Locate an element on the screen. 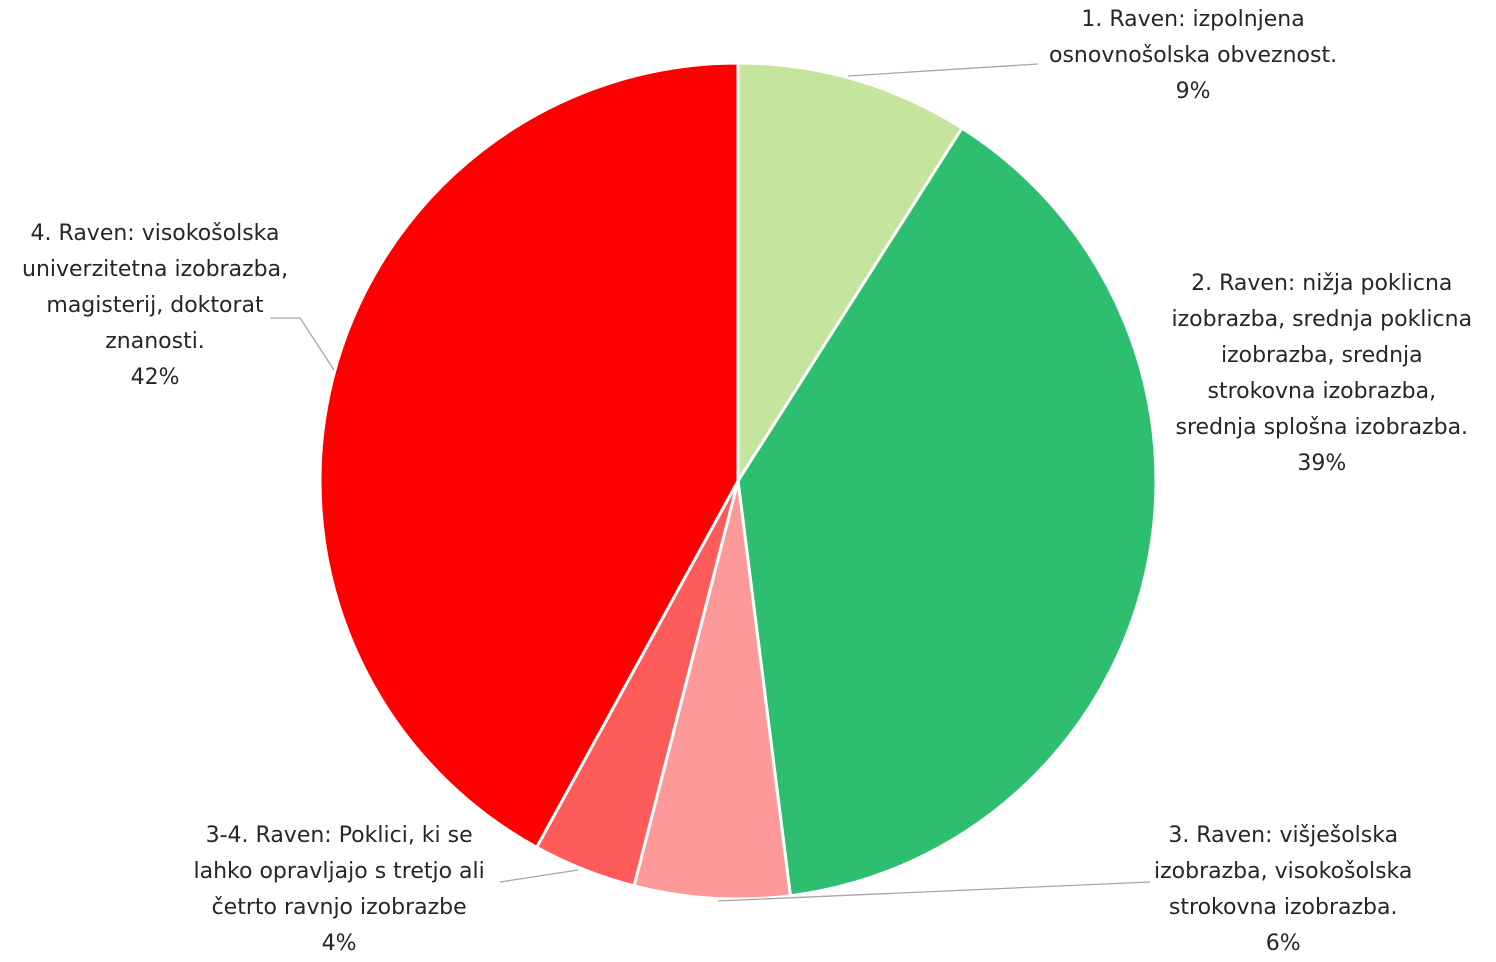  slice-label-line: magisterij, doktorat is located at coordinates (155, 305).